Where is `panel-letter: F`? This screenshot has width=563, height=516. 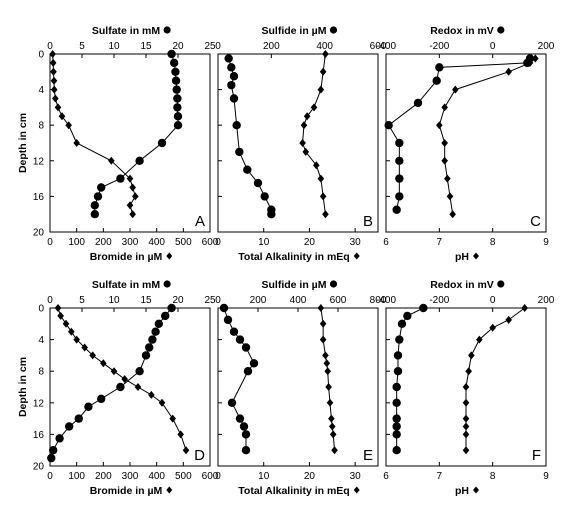
panel-letter: F is located at coordinates (536, 455).